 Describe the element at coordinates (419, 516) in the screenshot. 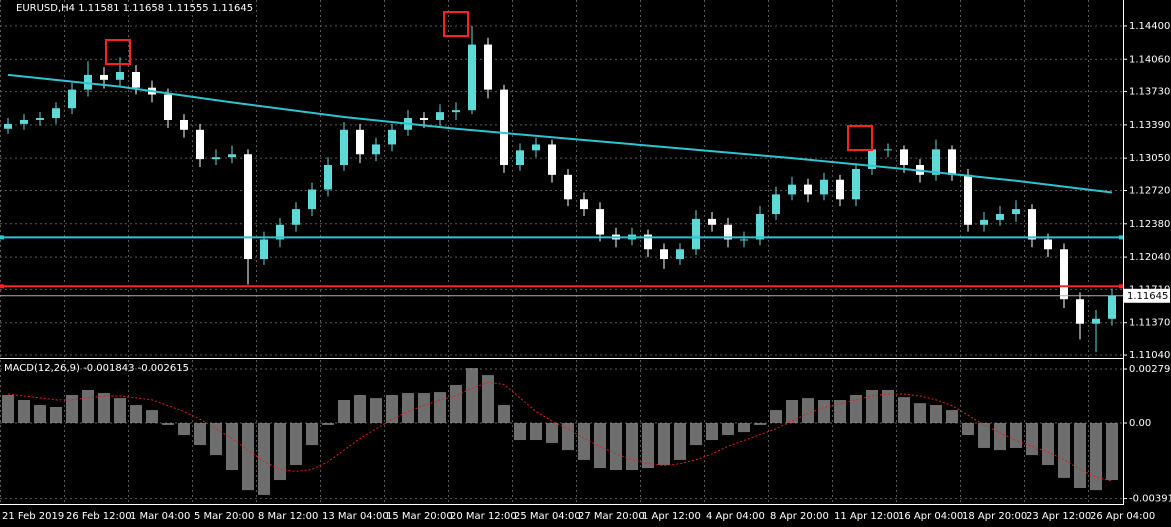

I see `x-tick-label: 15 Mar 20:00` at that location.